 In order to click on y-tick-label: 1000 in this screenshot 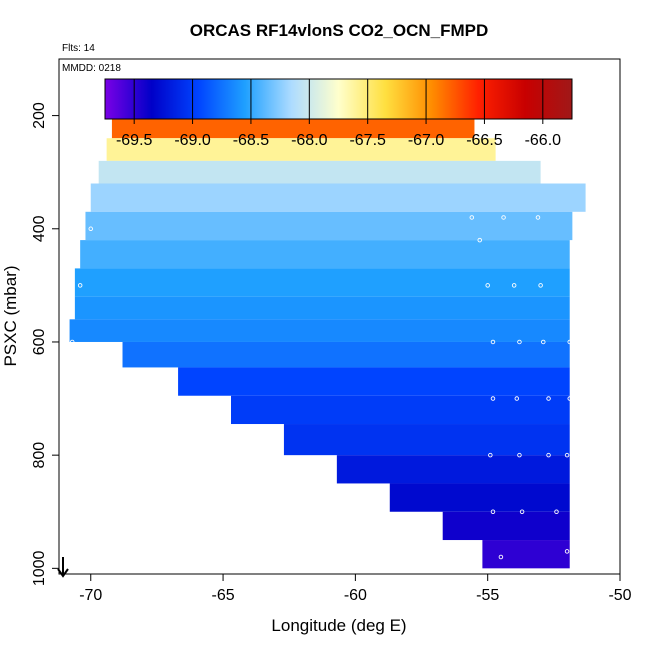, I will do `click(39, 568)`.